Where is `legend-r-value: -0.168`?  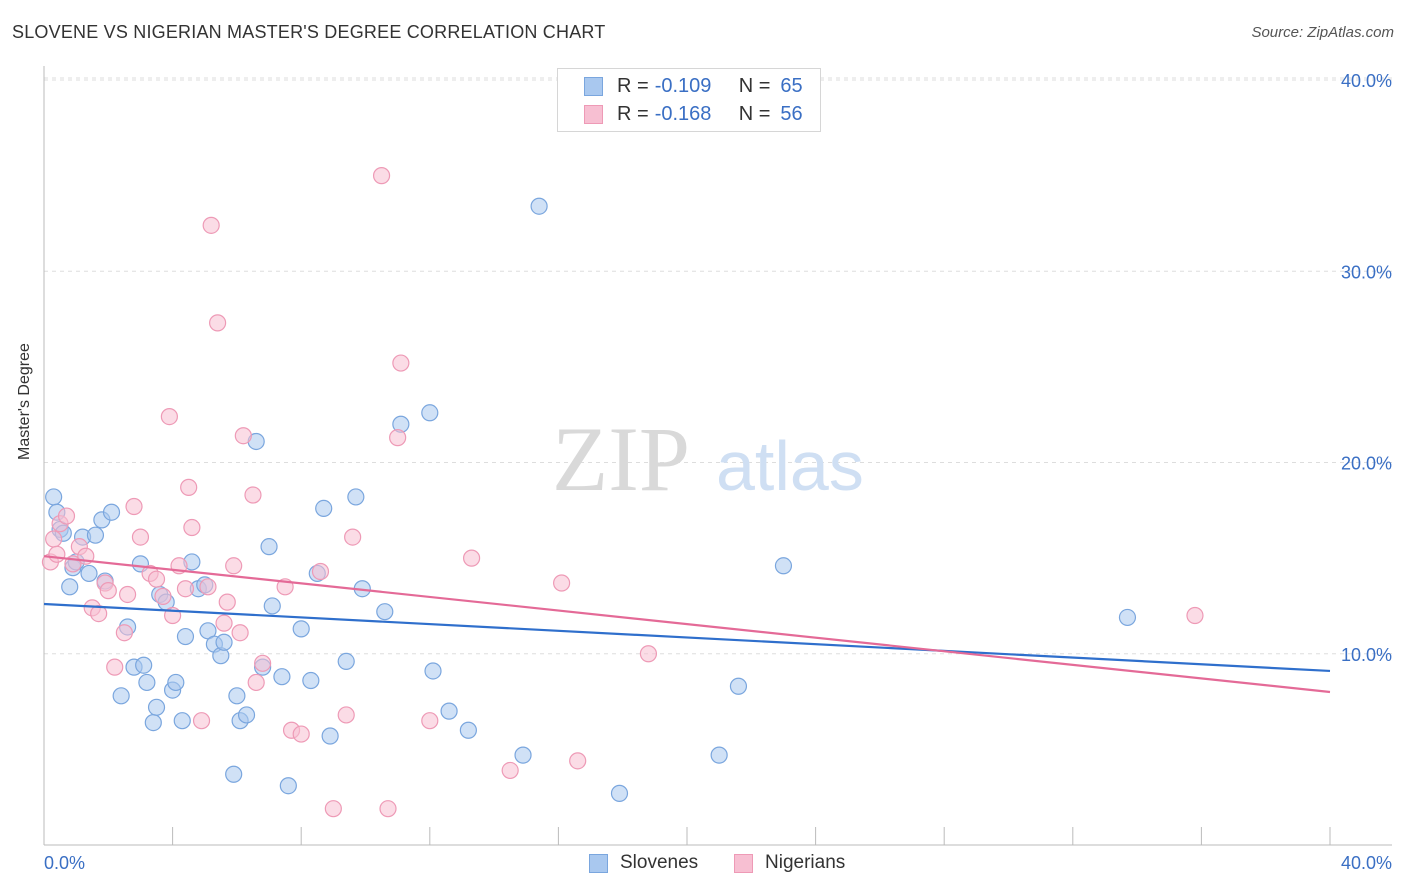
legend-r-value: -0.168 is located at coordinates (683, 113).